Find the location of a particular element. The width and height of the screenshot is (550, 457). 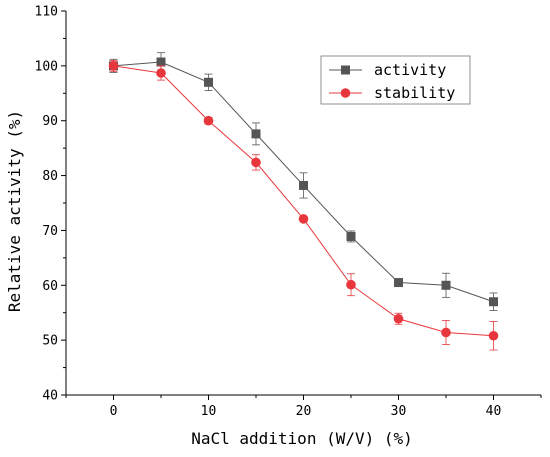

x-tick-label: 0 is located at coordinates (114, 411).